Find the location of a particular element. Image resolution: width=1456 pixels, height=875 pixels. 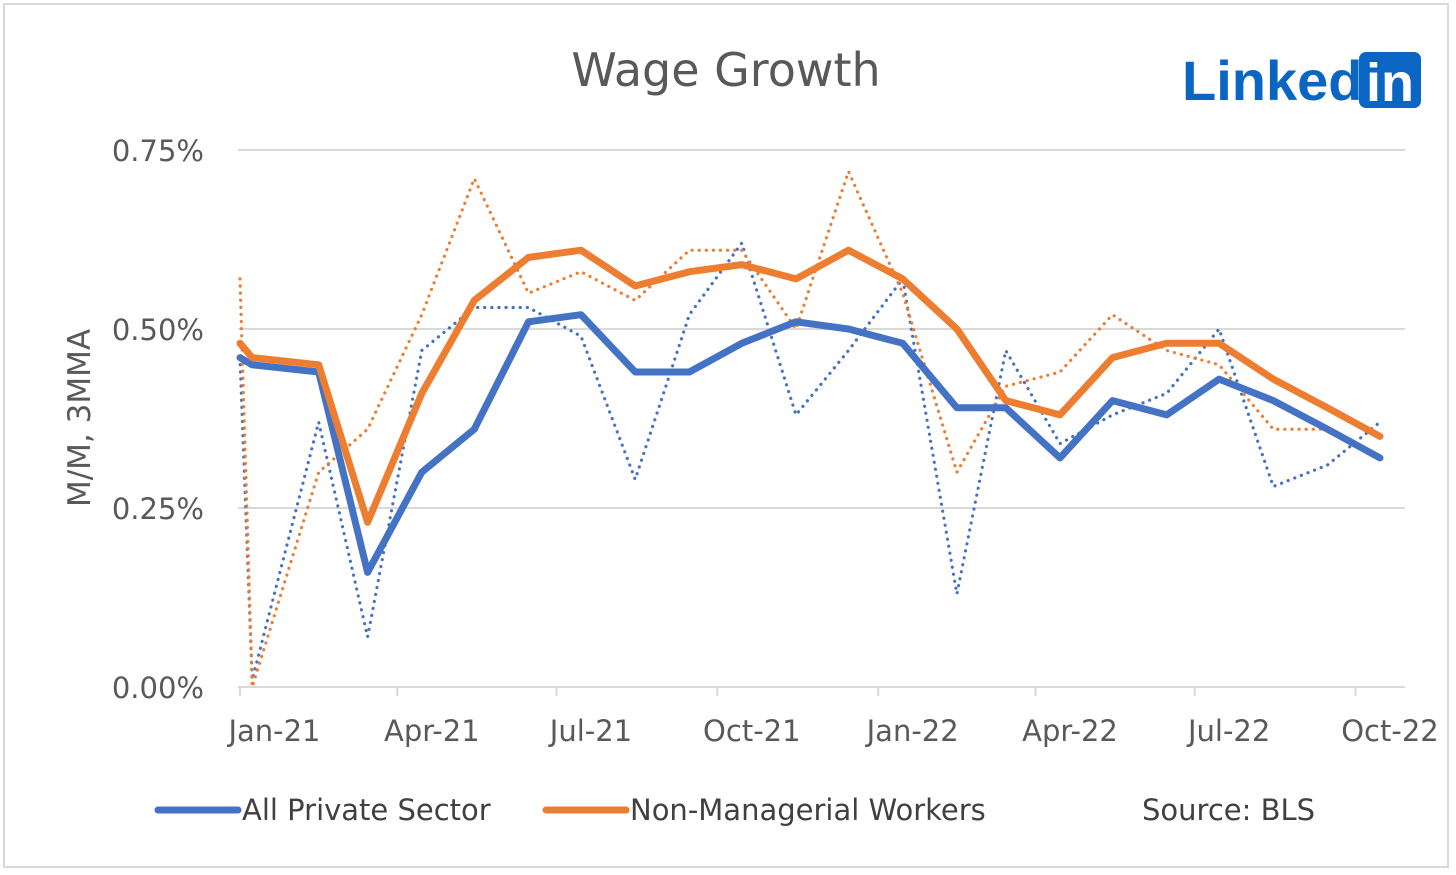

x-tick-label: Apr-21 is located at coordinates (432, 731).